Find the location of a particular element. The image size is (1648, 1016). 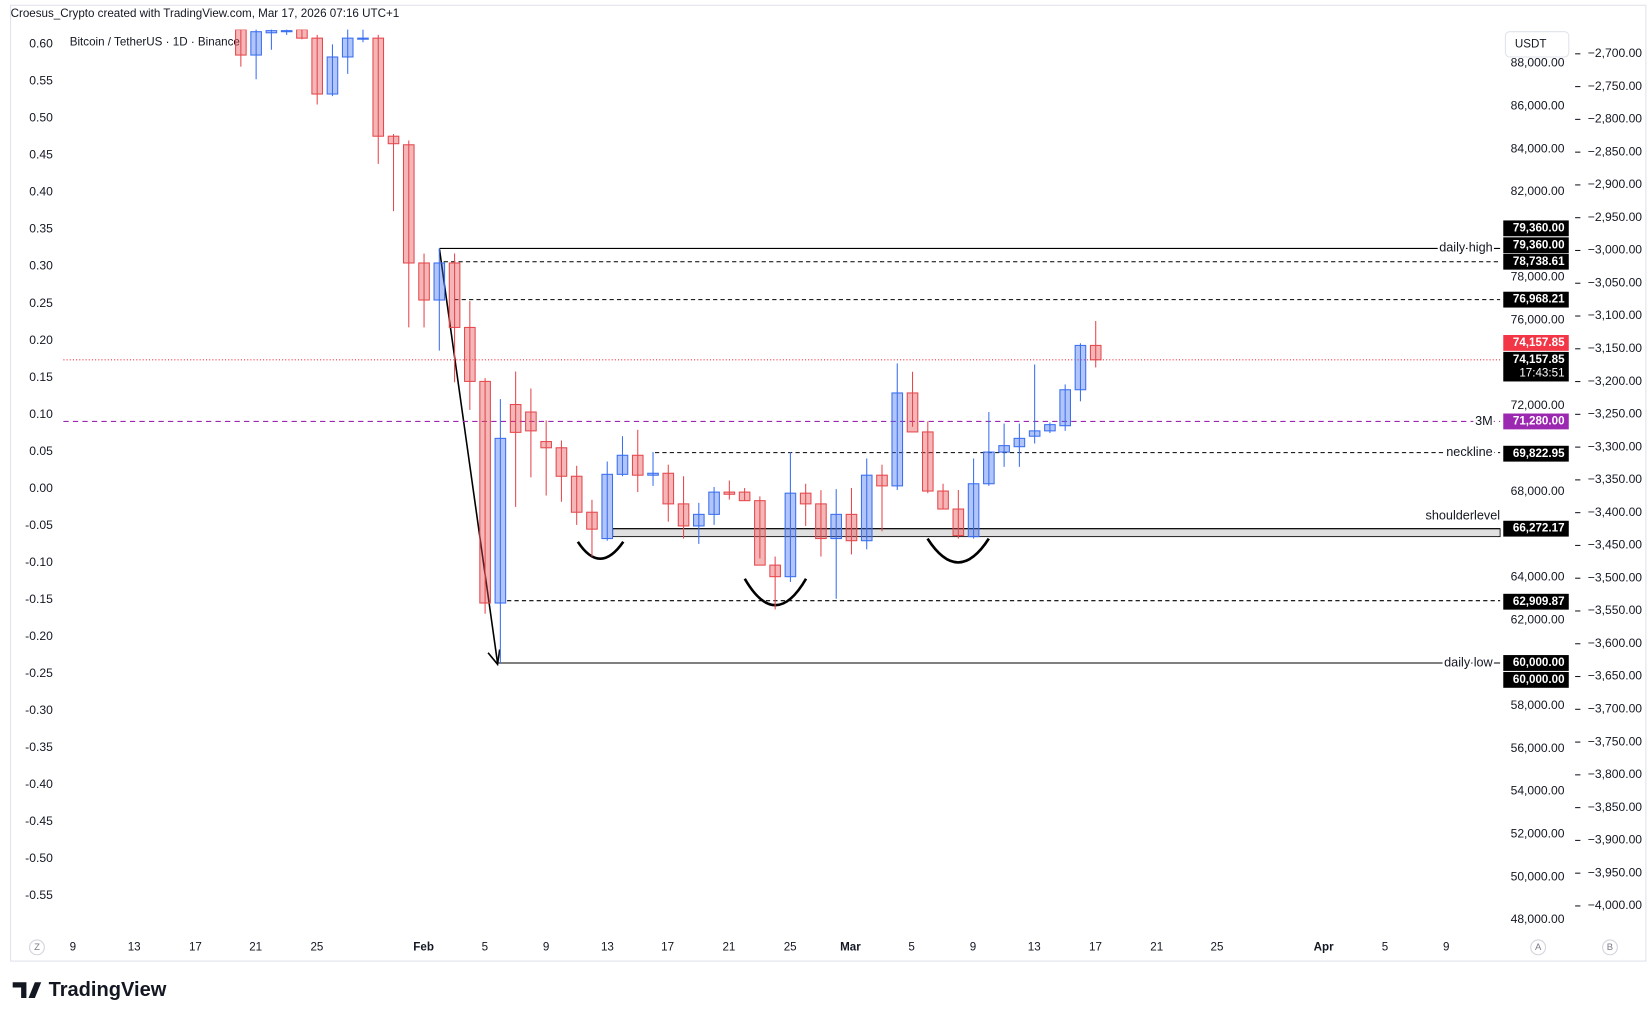

zoom-button is located at coordinates (37, 947).